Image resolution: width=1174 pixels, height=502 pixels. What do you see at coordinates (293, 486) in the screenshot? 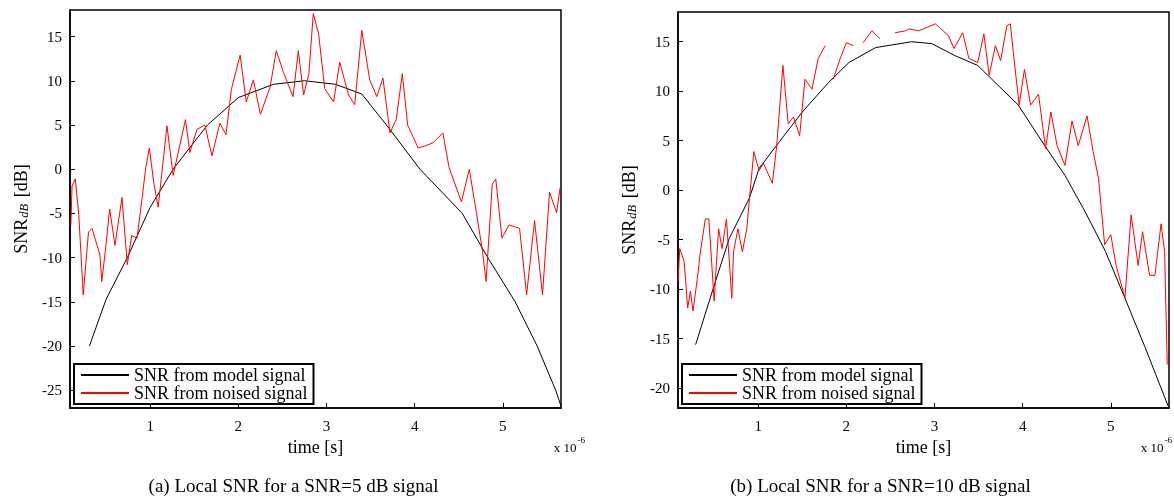
I see `text: (a) Local SNR for a SNR=5 dB signal` at bounding box center [293, 486].